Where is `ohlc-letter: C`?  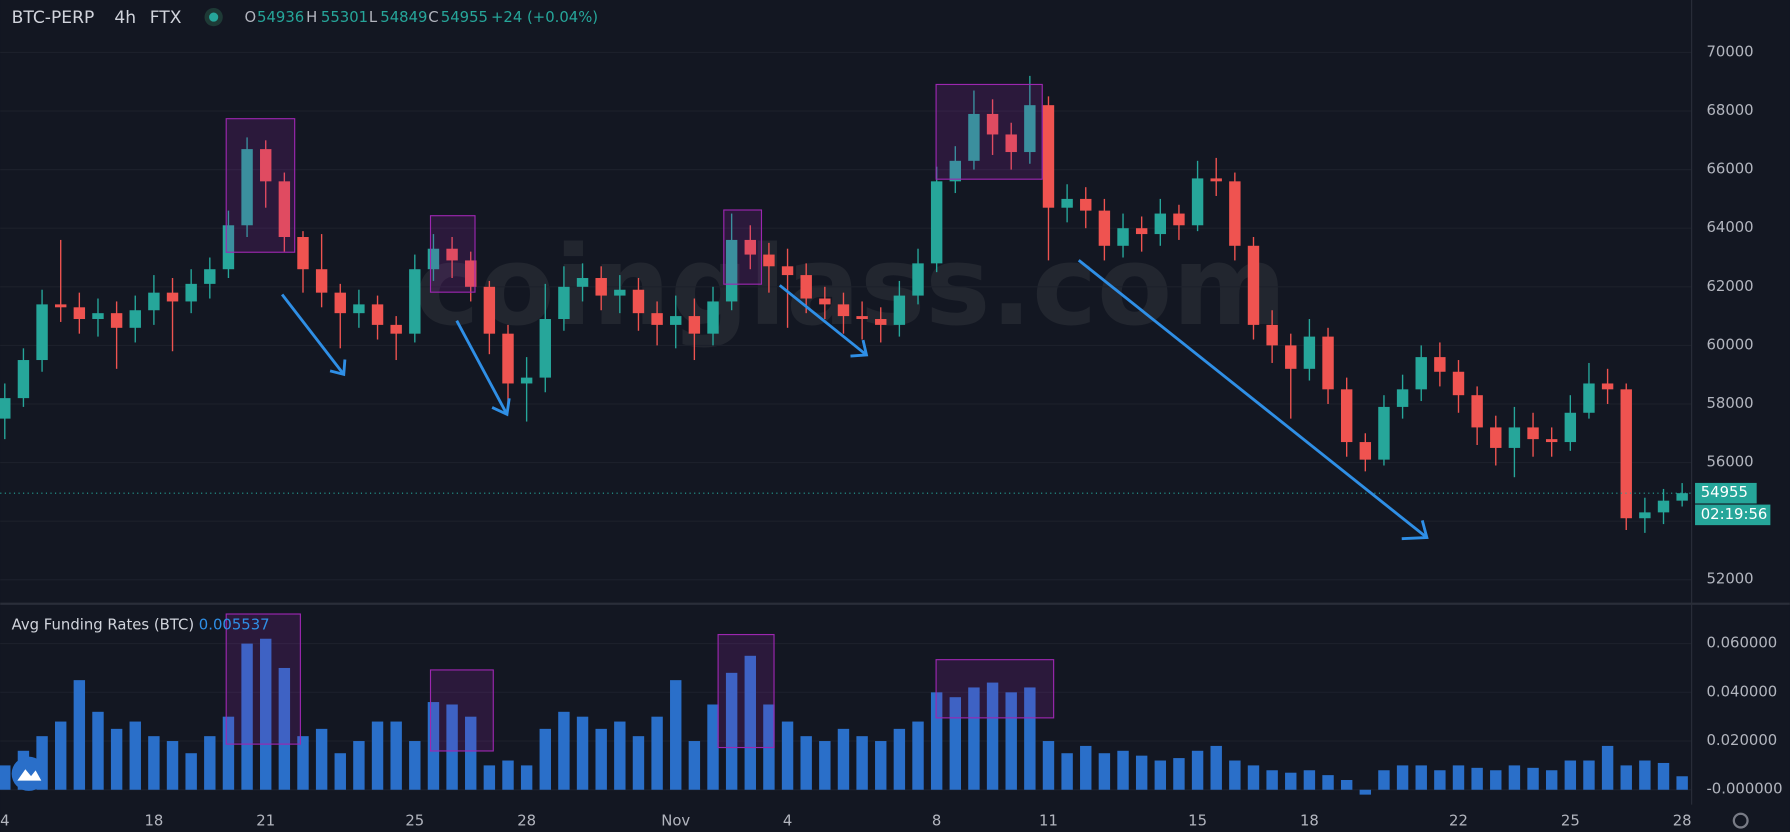 ohlc-letter: C is located at coordinates (433, 17).